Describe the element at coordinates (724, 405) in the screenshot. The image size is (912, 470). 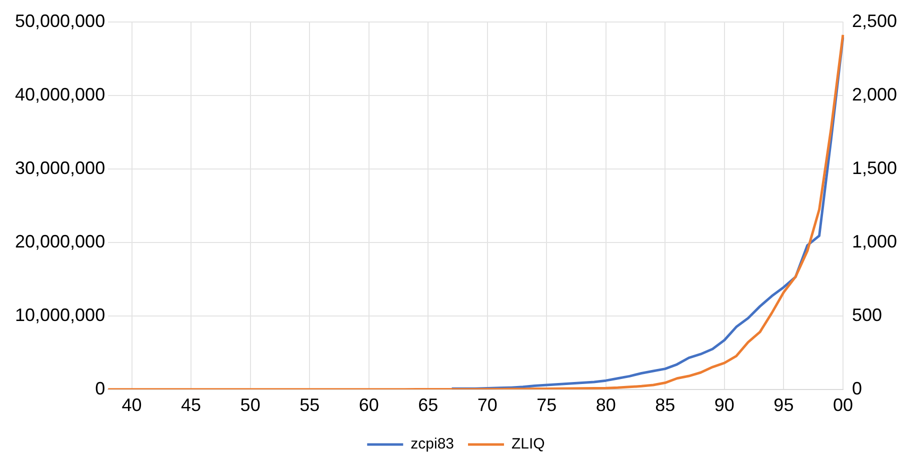
I see `x-tick-label: 90` at that location.